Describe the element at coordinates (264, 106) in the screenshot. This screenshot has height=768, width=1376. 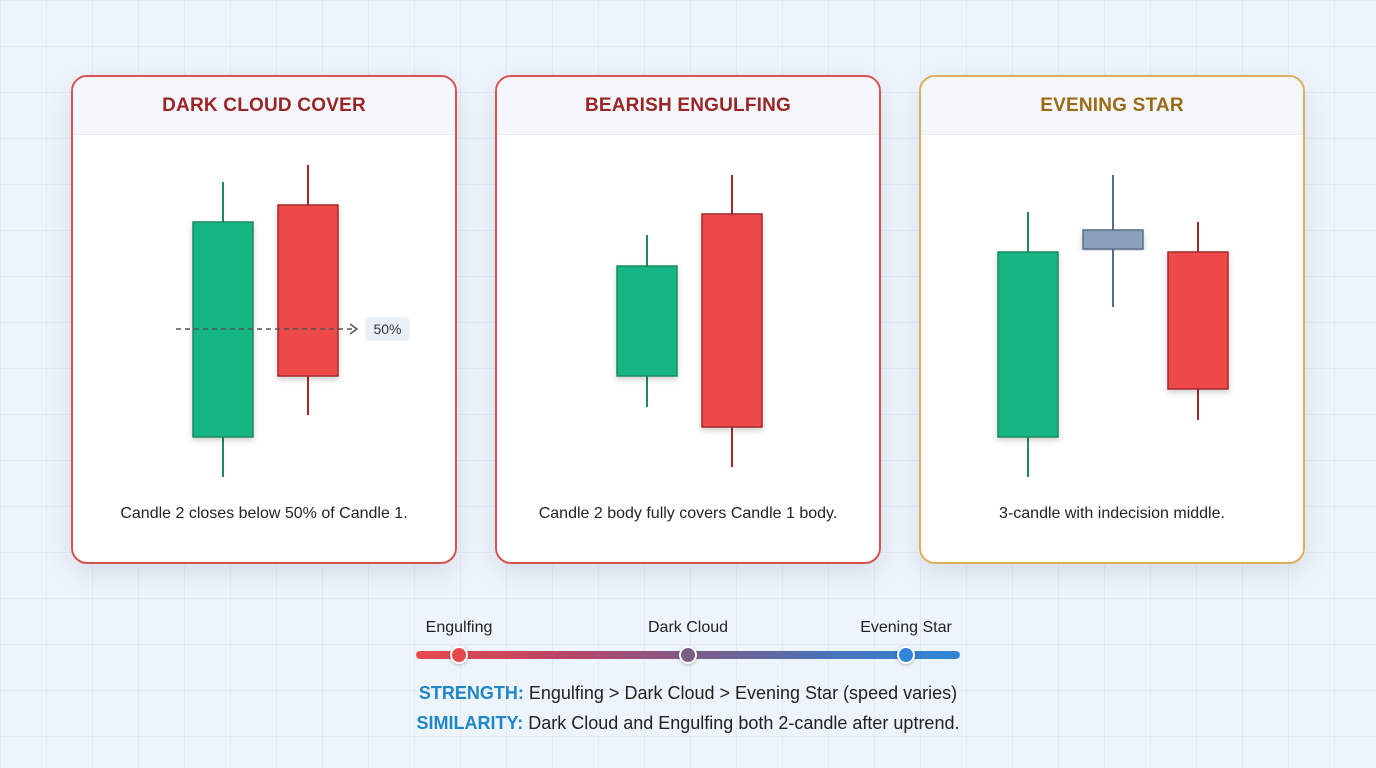
I see `card-title: DARK CLOUD COVER` at that location.